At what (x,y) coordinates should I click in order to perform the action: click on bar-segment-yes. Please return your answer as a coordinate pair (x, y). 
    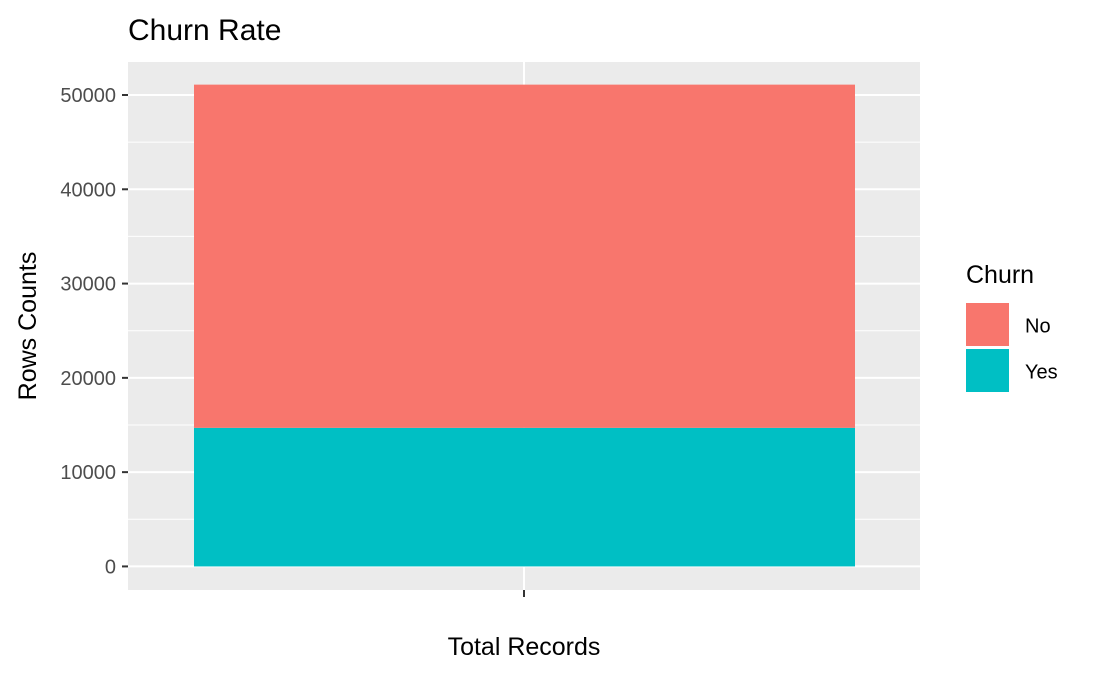
    Looking at the image, I should click on (524, 497).